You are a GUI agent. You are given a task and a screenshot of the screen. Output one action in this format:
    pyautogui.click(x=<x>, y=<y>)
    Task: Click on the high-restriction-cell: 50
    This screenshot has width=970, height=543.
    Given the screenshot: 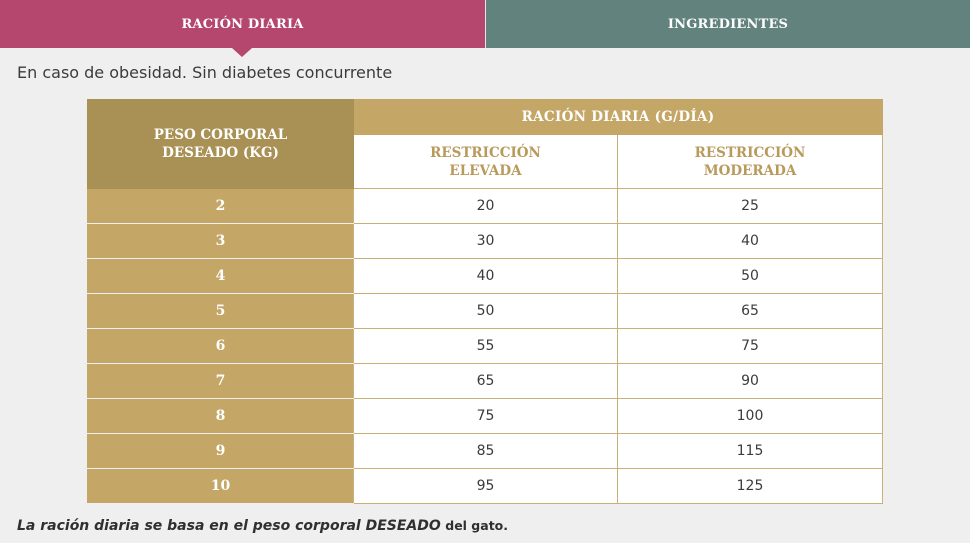 What is the action you would take?
    pyautogui.click(x=485, y=311)
    